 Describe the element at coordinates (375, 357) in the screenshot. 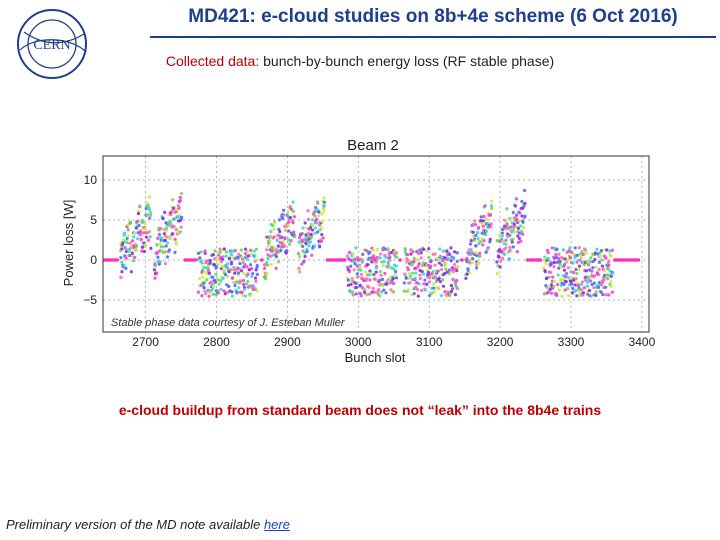

I see `x-axis-label: Bunch slot` at that location.